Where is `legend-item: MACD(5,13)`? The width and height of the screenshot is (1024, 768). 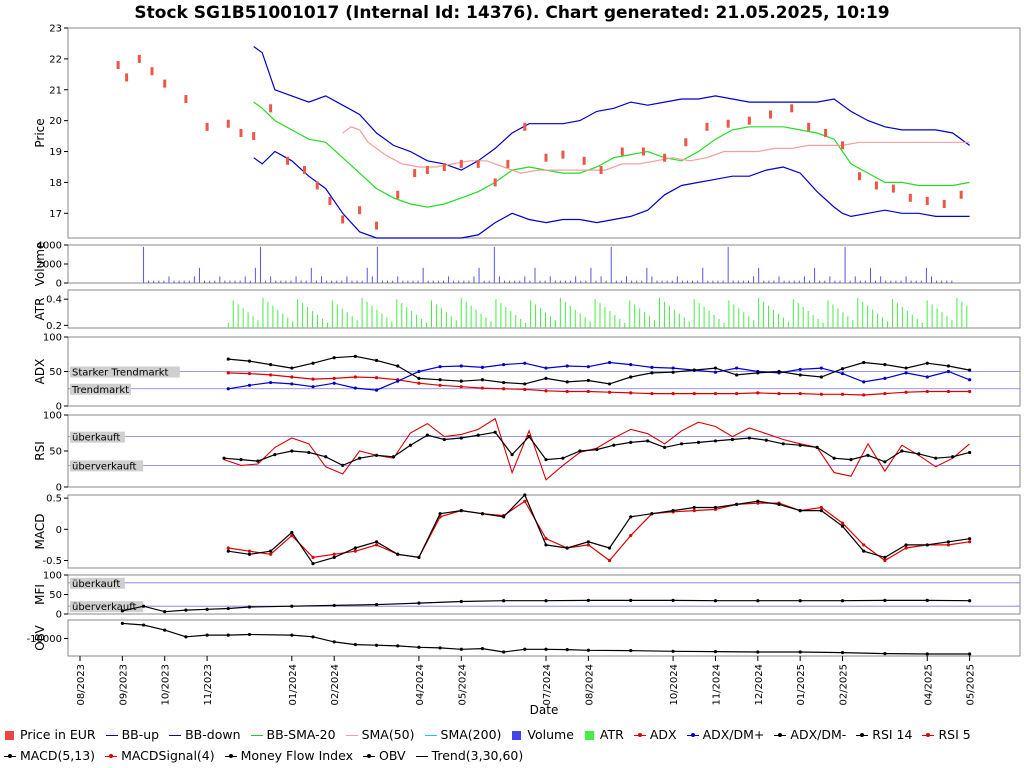 legend-item: MACD(5,13) is located at coordinates (49, 755).